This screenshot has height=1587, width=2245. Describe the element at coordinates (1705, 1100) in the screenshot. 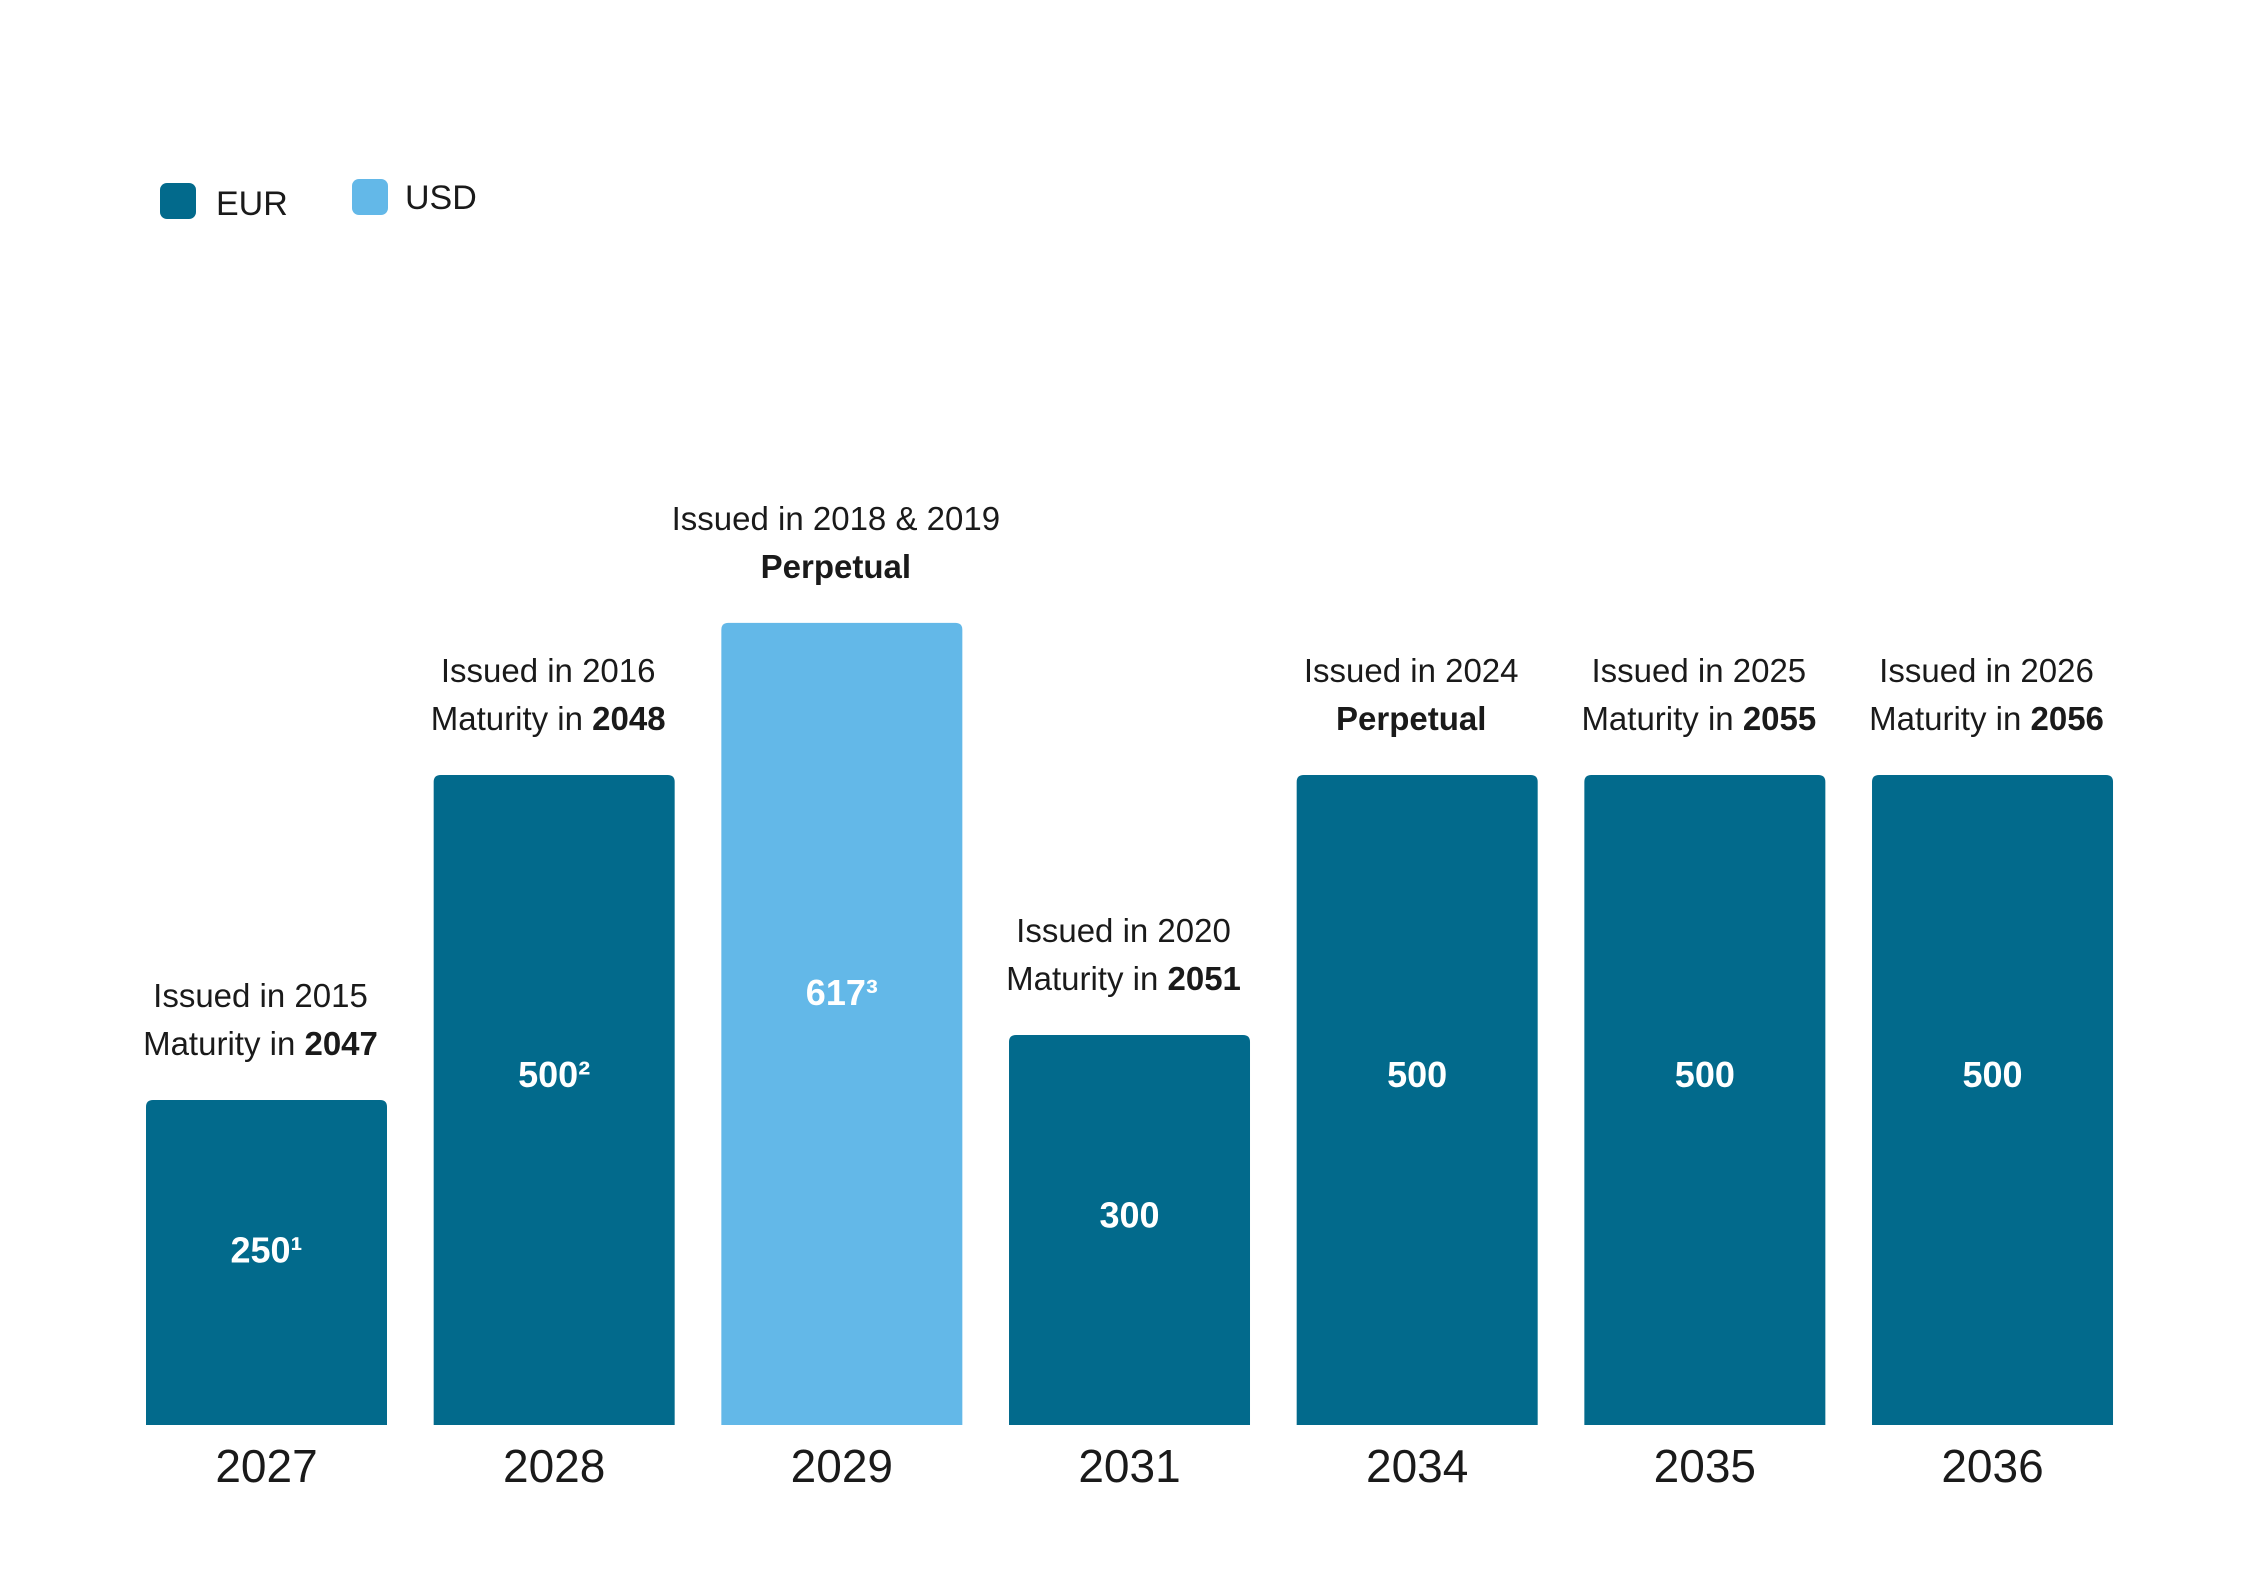

I see `bar-2035` at that location.